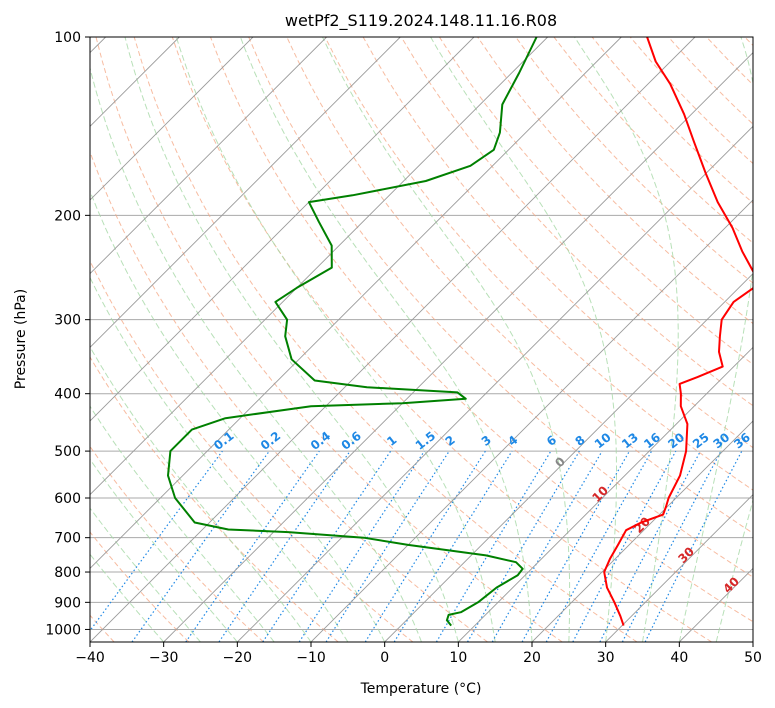  What do you see at coordinates (223, 441) in the screenshot?
I see `mixing-ratio-label: 0.1` at bounding box center [223, 441].